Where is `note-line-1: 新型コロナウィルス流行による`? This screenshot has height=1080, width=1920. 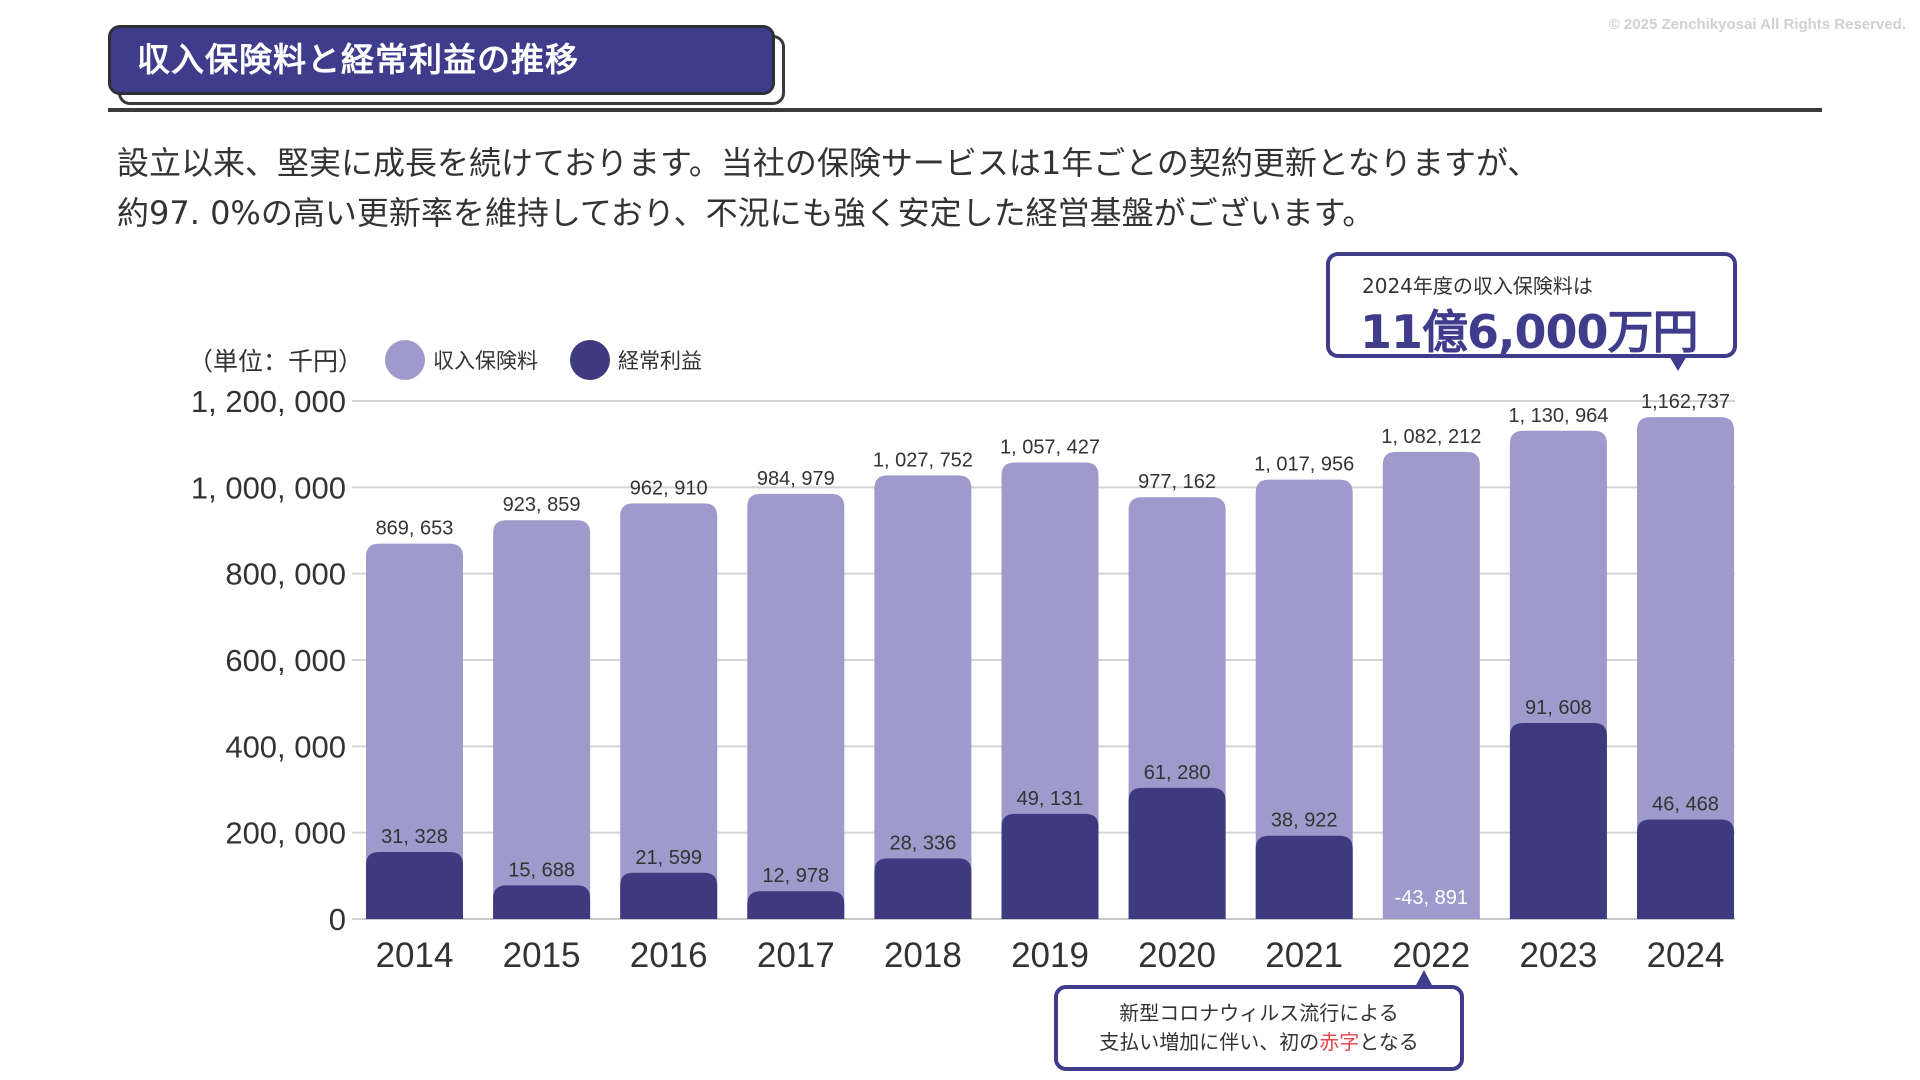 note-line-1: 新型コロナウィルス流行による is located at coordinates (1259, 1013).